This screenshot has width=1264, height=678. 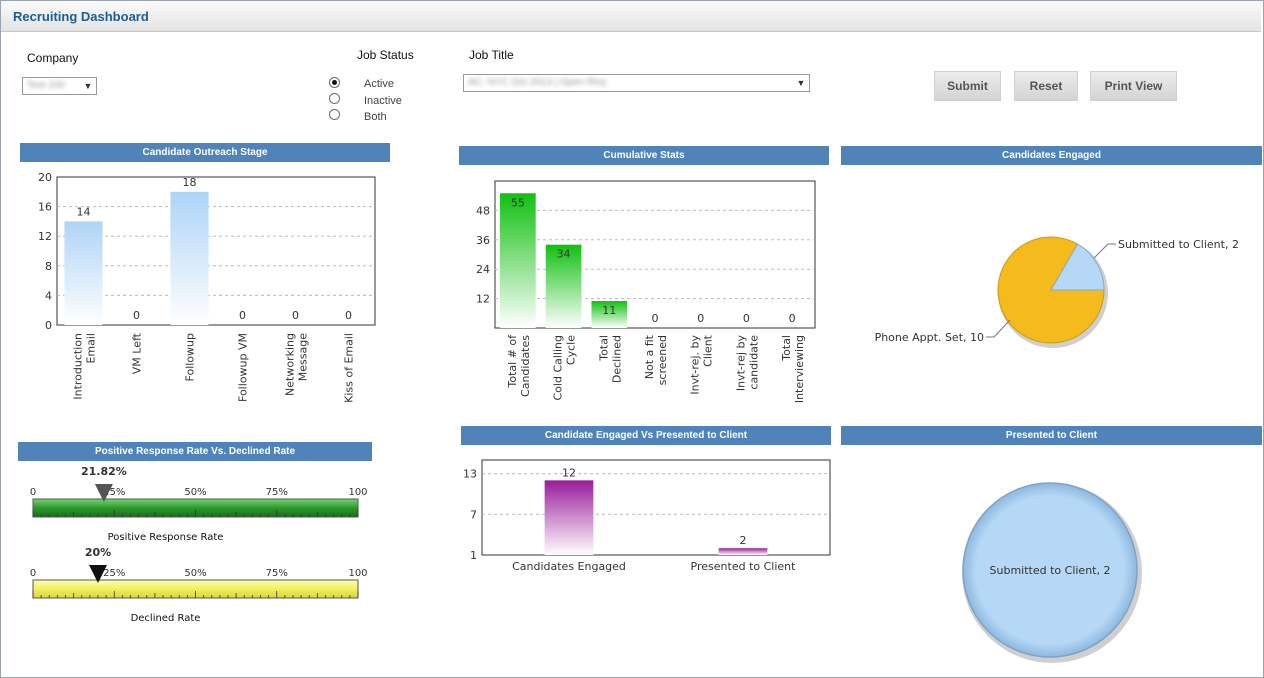 What do you see at coordinates (644, 155) in the screenshot?
I see `panel-header-cumulative: Cumulative Stats` at bounding box center [644, 155].